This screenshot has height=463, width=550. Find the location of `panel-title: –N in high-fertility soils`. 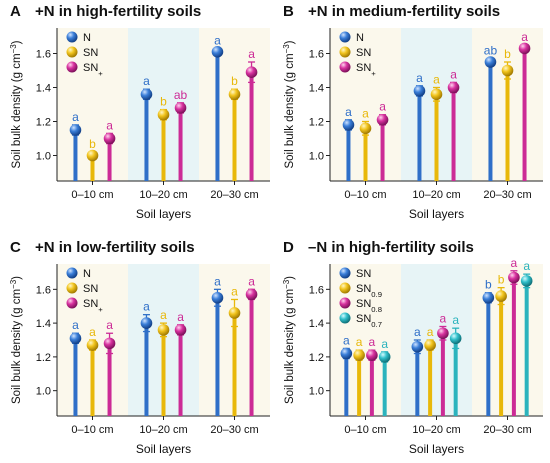

panel-title: –N in high-fertility soils is located at coordinates (391, 247).